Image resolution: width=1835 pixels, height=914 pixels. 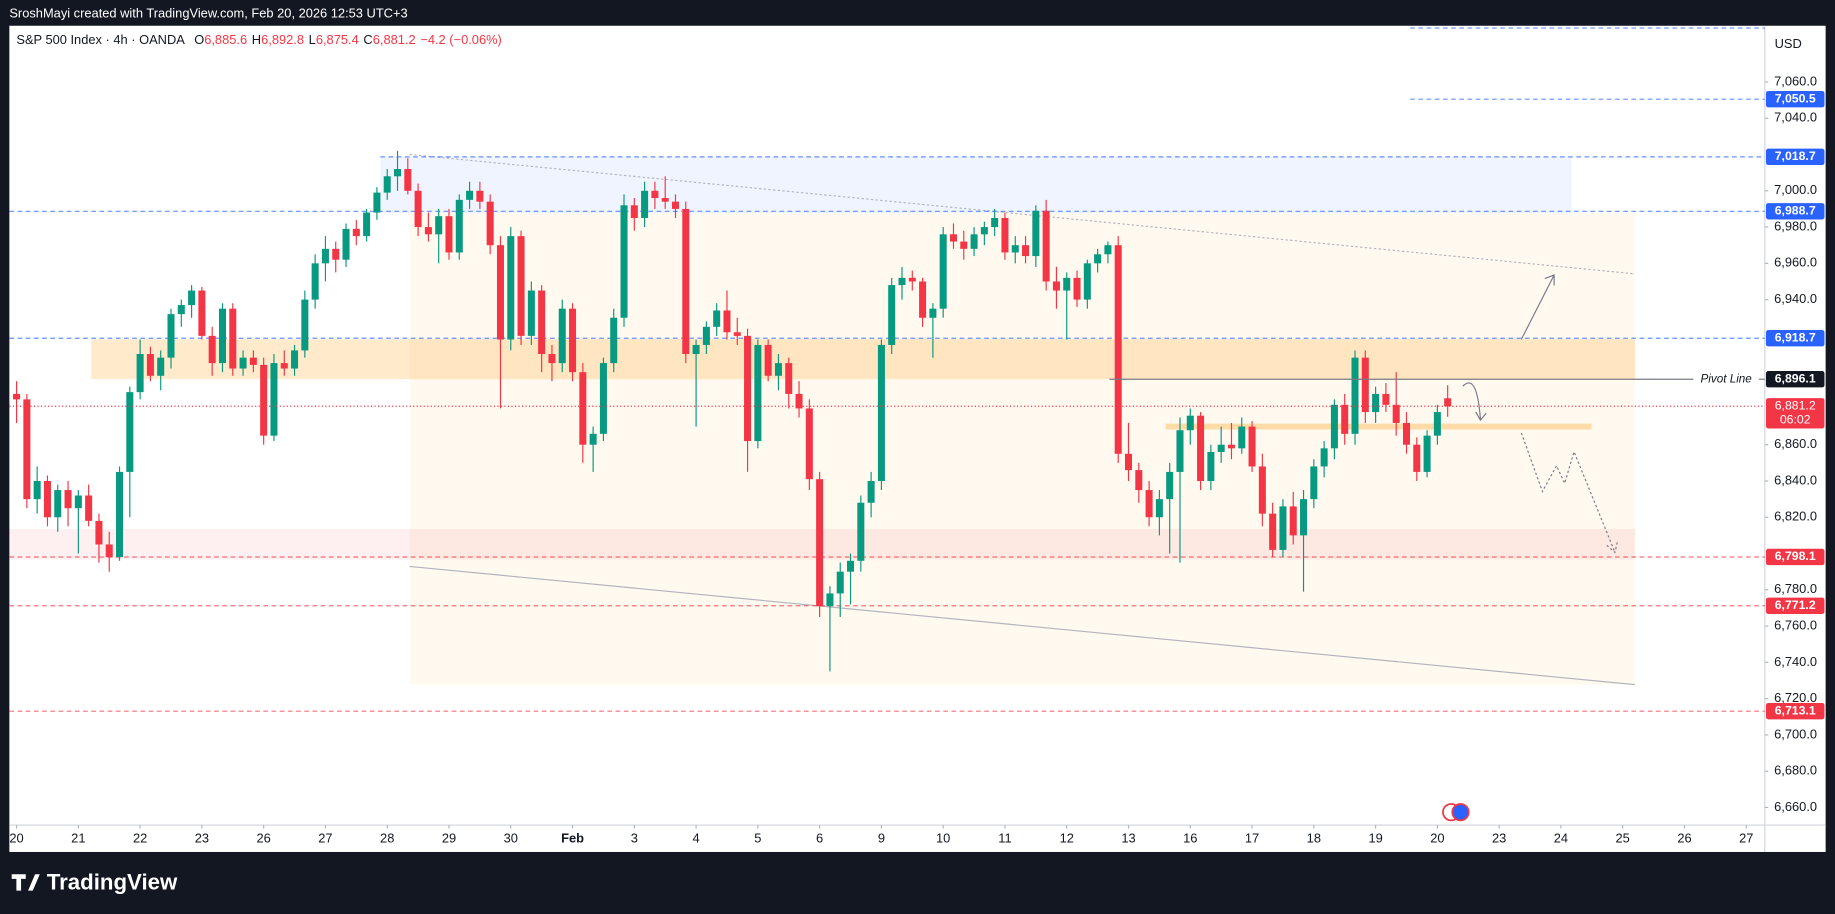 I want to click on change-value: −4.2 (−0.06%), so click(x=461, y=39).